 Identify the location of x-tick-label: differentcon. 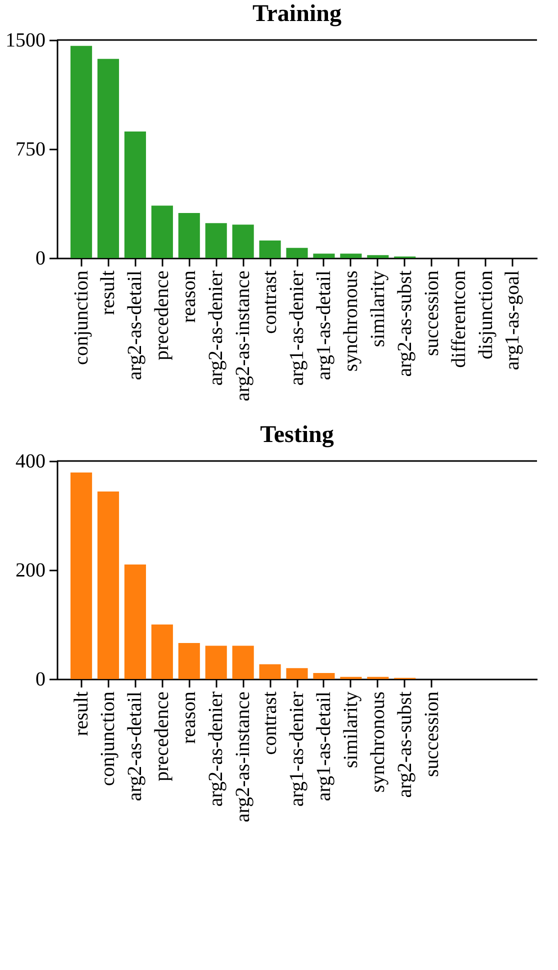
(459, 319).